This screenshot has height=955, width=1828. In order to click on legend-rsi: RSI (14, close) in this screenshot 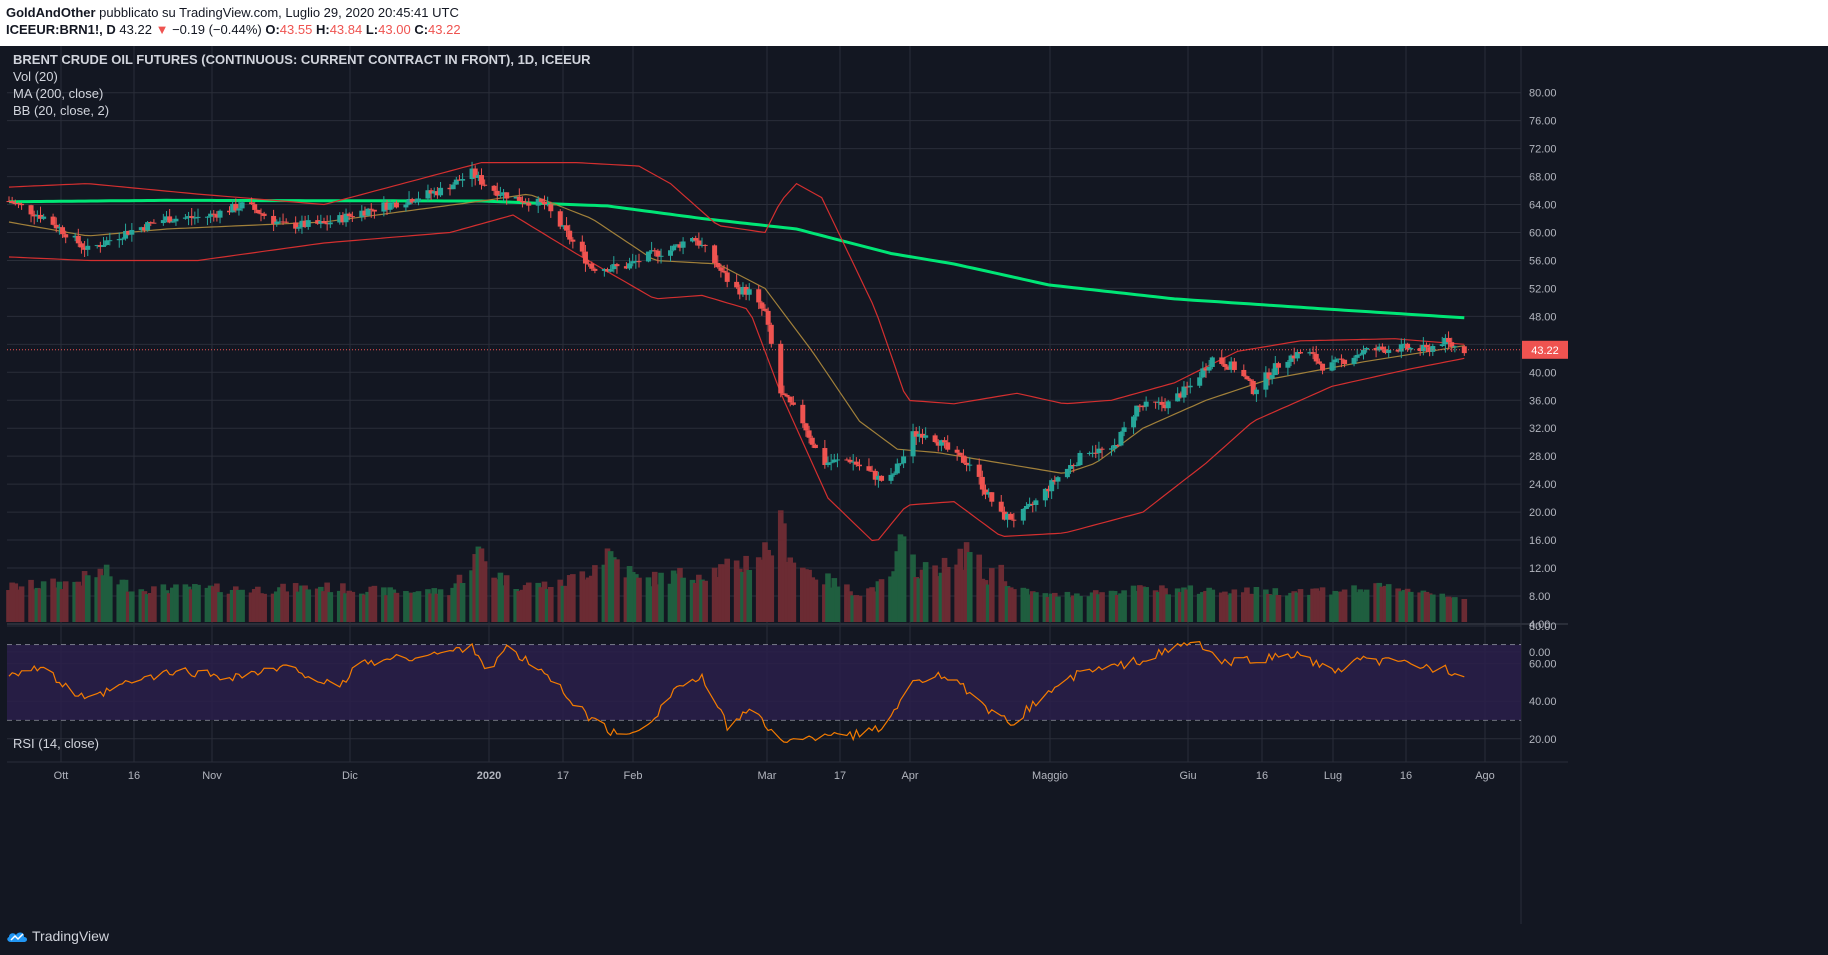, I will do `click(56, 743)`.